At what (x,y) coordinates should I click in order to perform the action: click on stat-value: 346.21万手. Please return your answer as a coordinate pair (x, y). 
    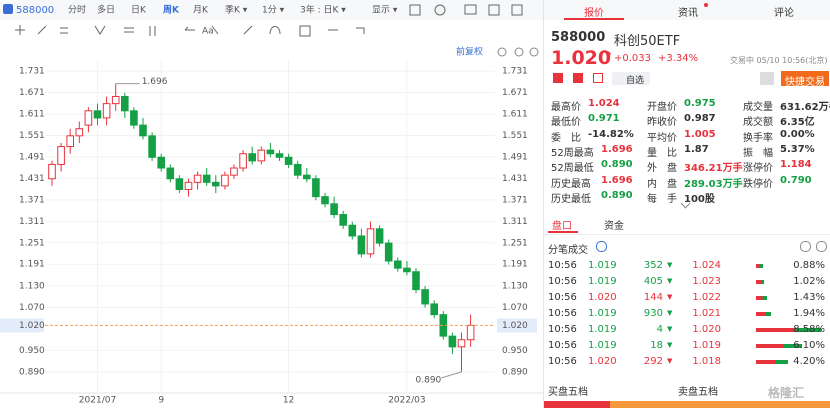
    Looking at the image, I should click on (713, 169).